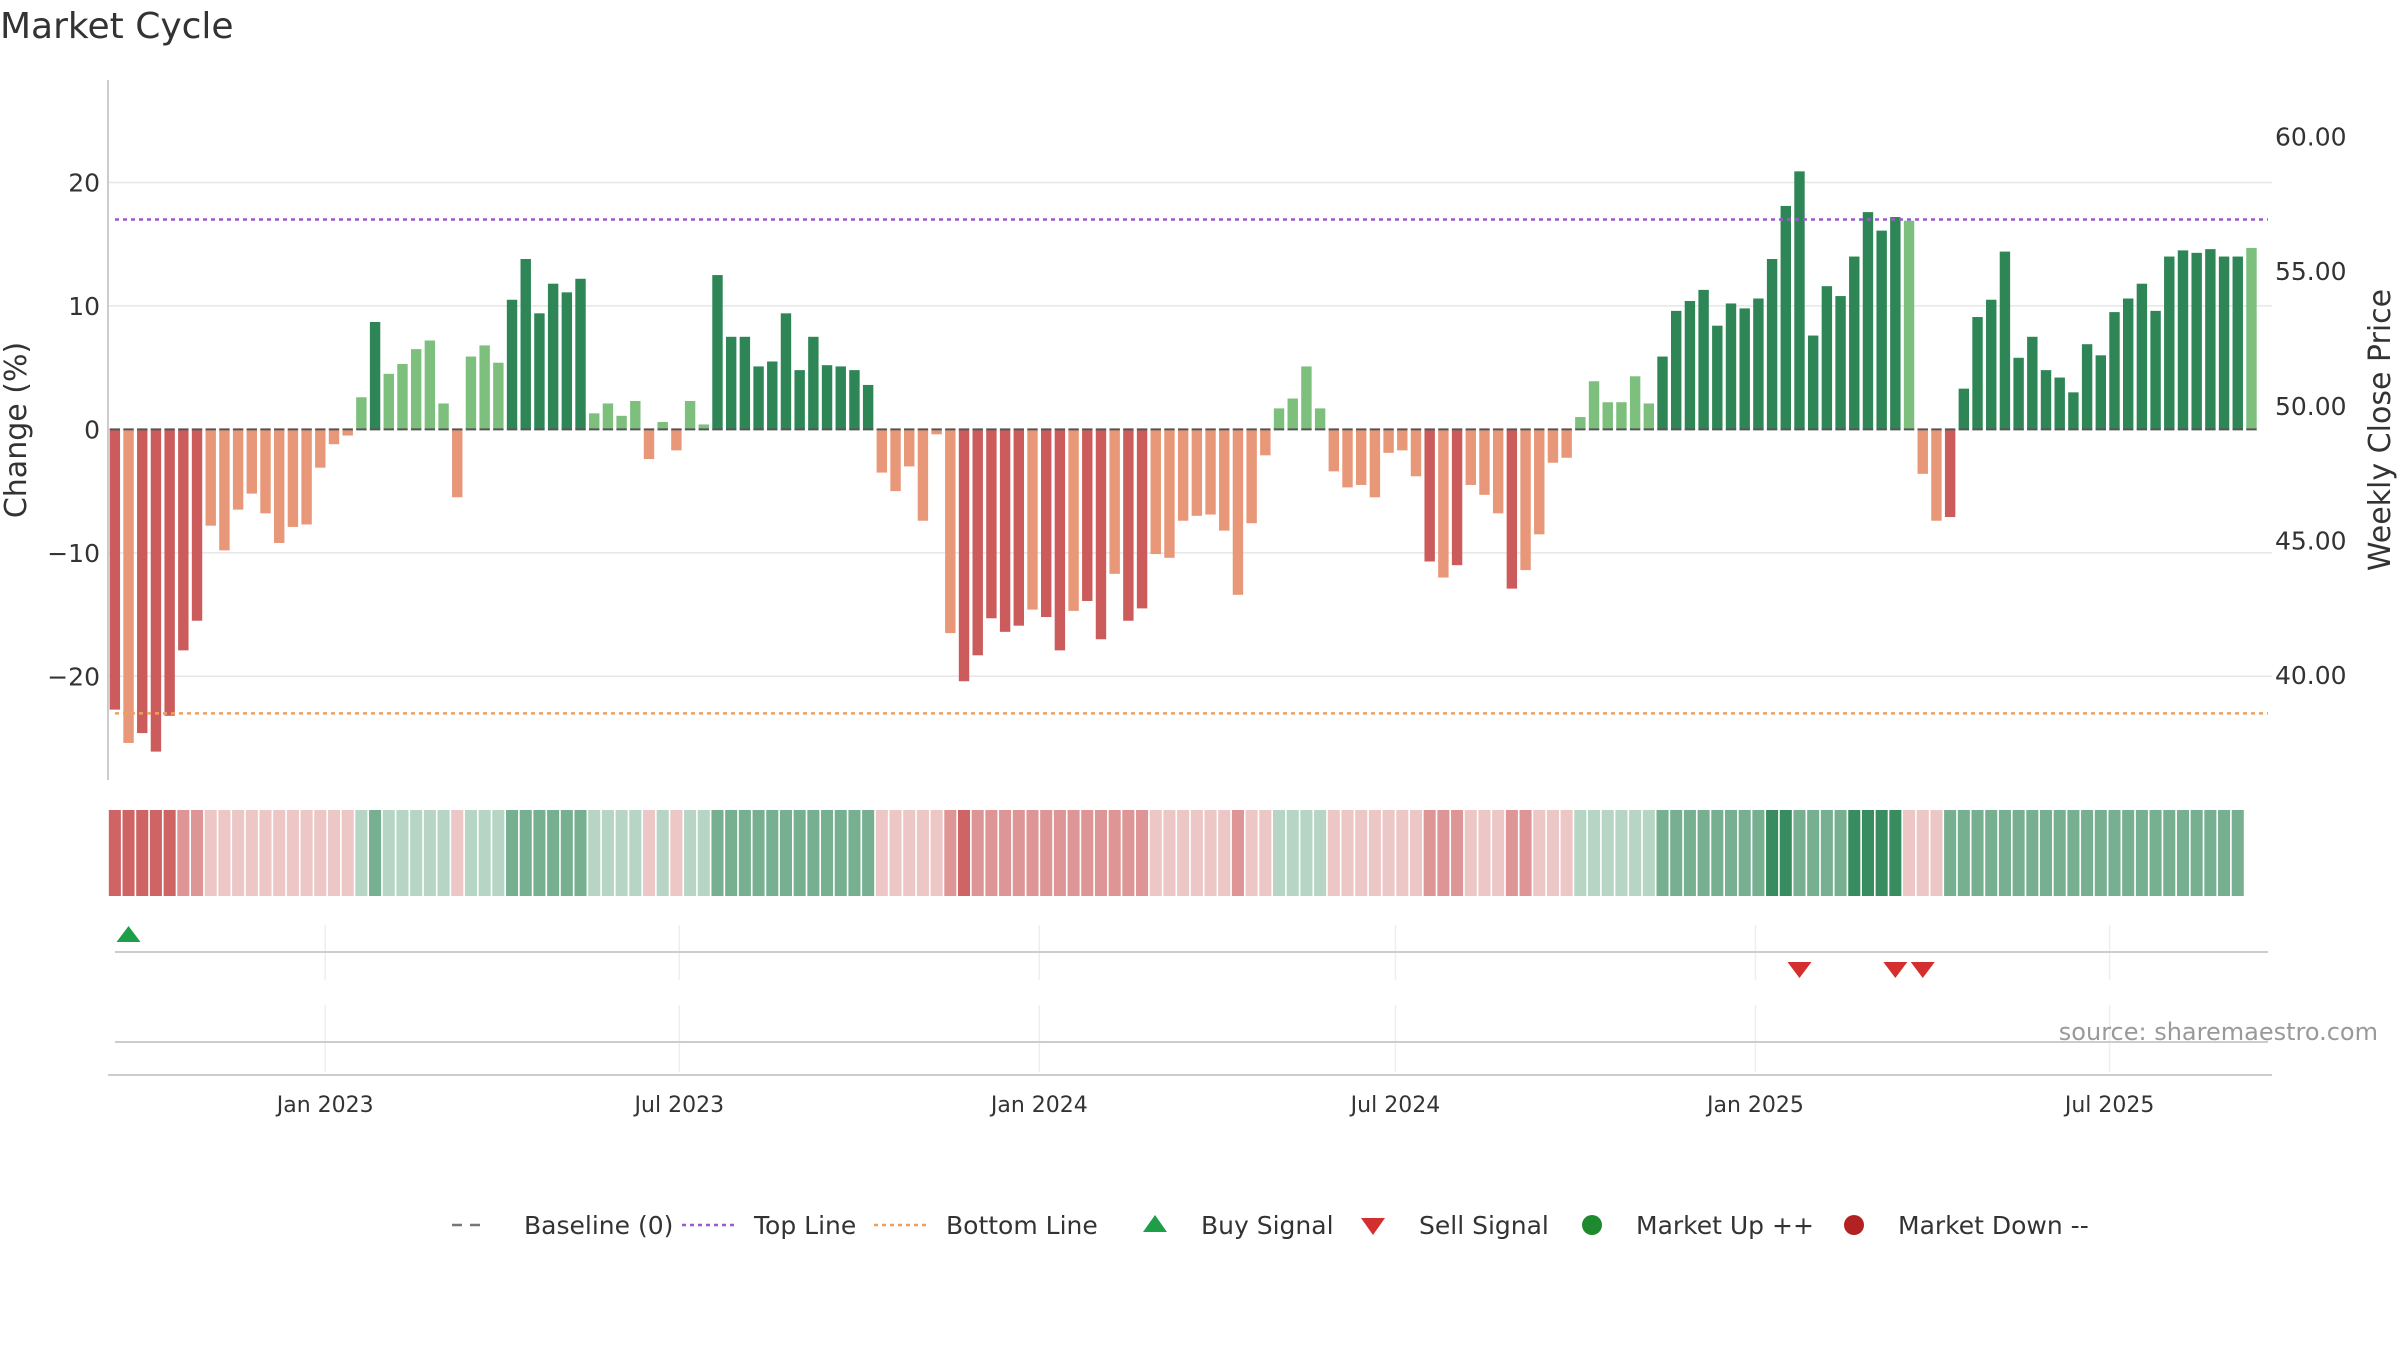 The height and width of the screenshot is (1350, 2400). What do you see at coordinates (804, 1225) in the screenshot?
I see `legend-label: Top Line` at bounding box center [804, 1225].